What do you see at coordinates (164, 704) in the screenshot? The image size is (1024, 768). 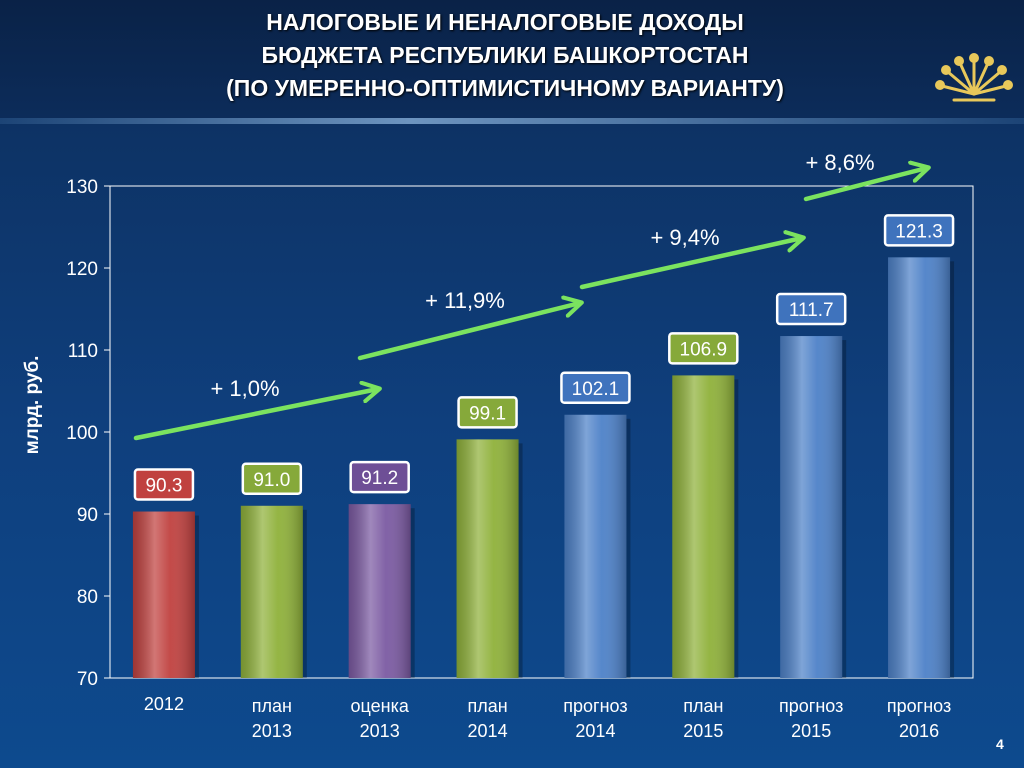 I see `x-category-label: 2012` at bounding box center [164, 704].